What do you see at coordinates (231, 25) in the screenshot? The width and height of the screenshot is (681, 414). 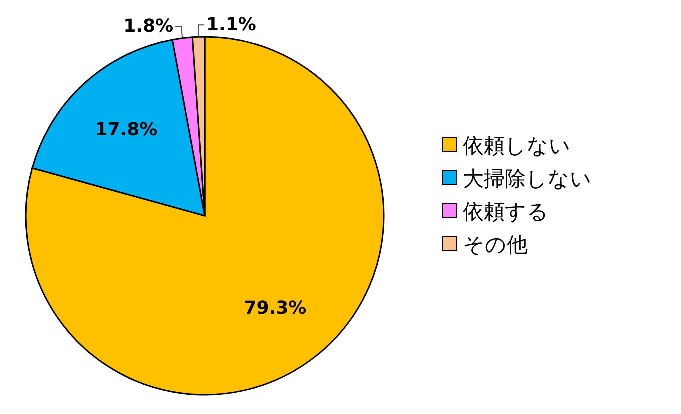 I see `data-label: 1.1%` at bounding box center [231, 25].